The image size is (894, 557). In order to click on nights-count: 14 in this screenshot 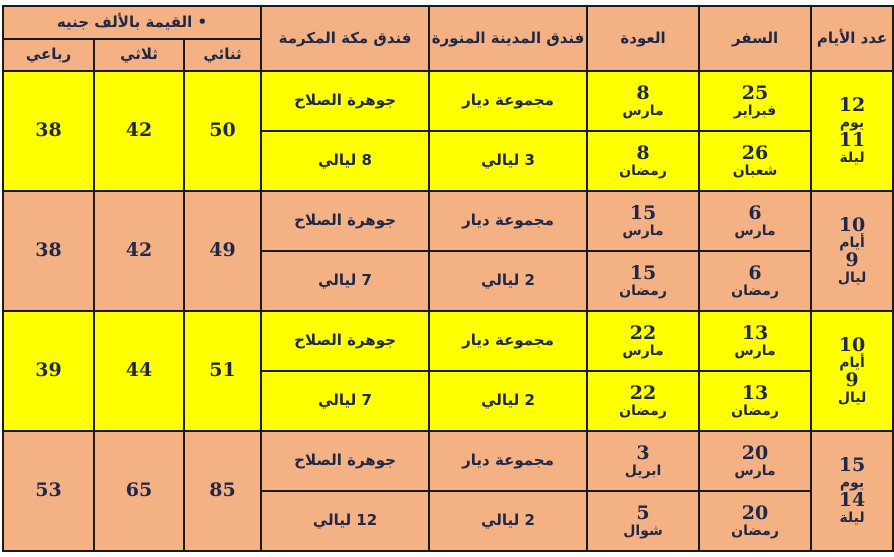, I will do `click(852, 500)`.